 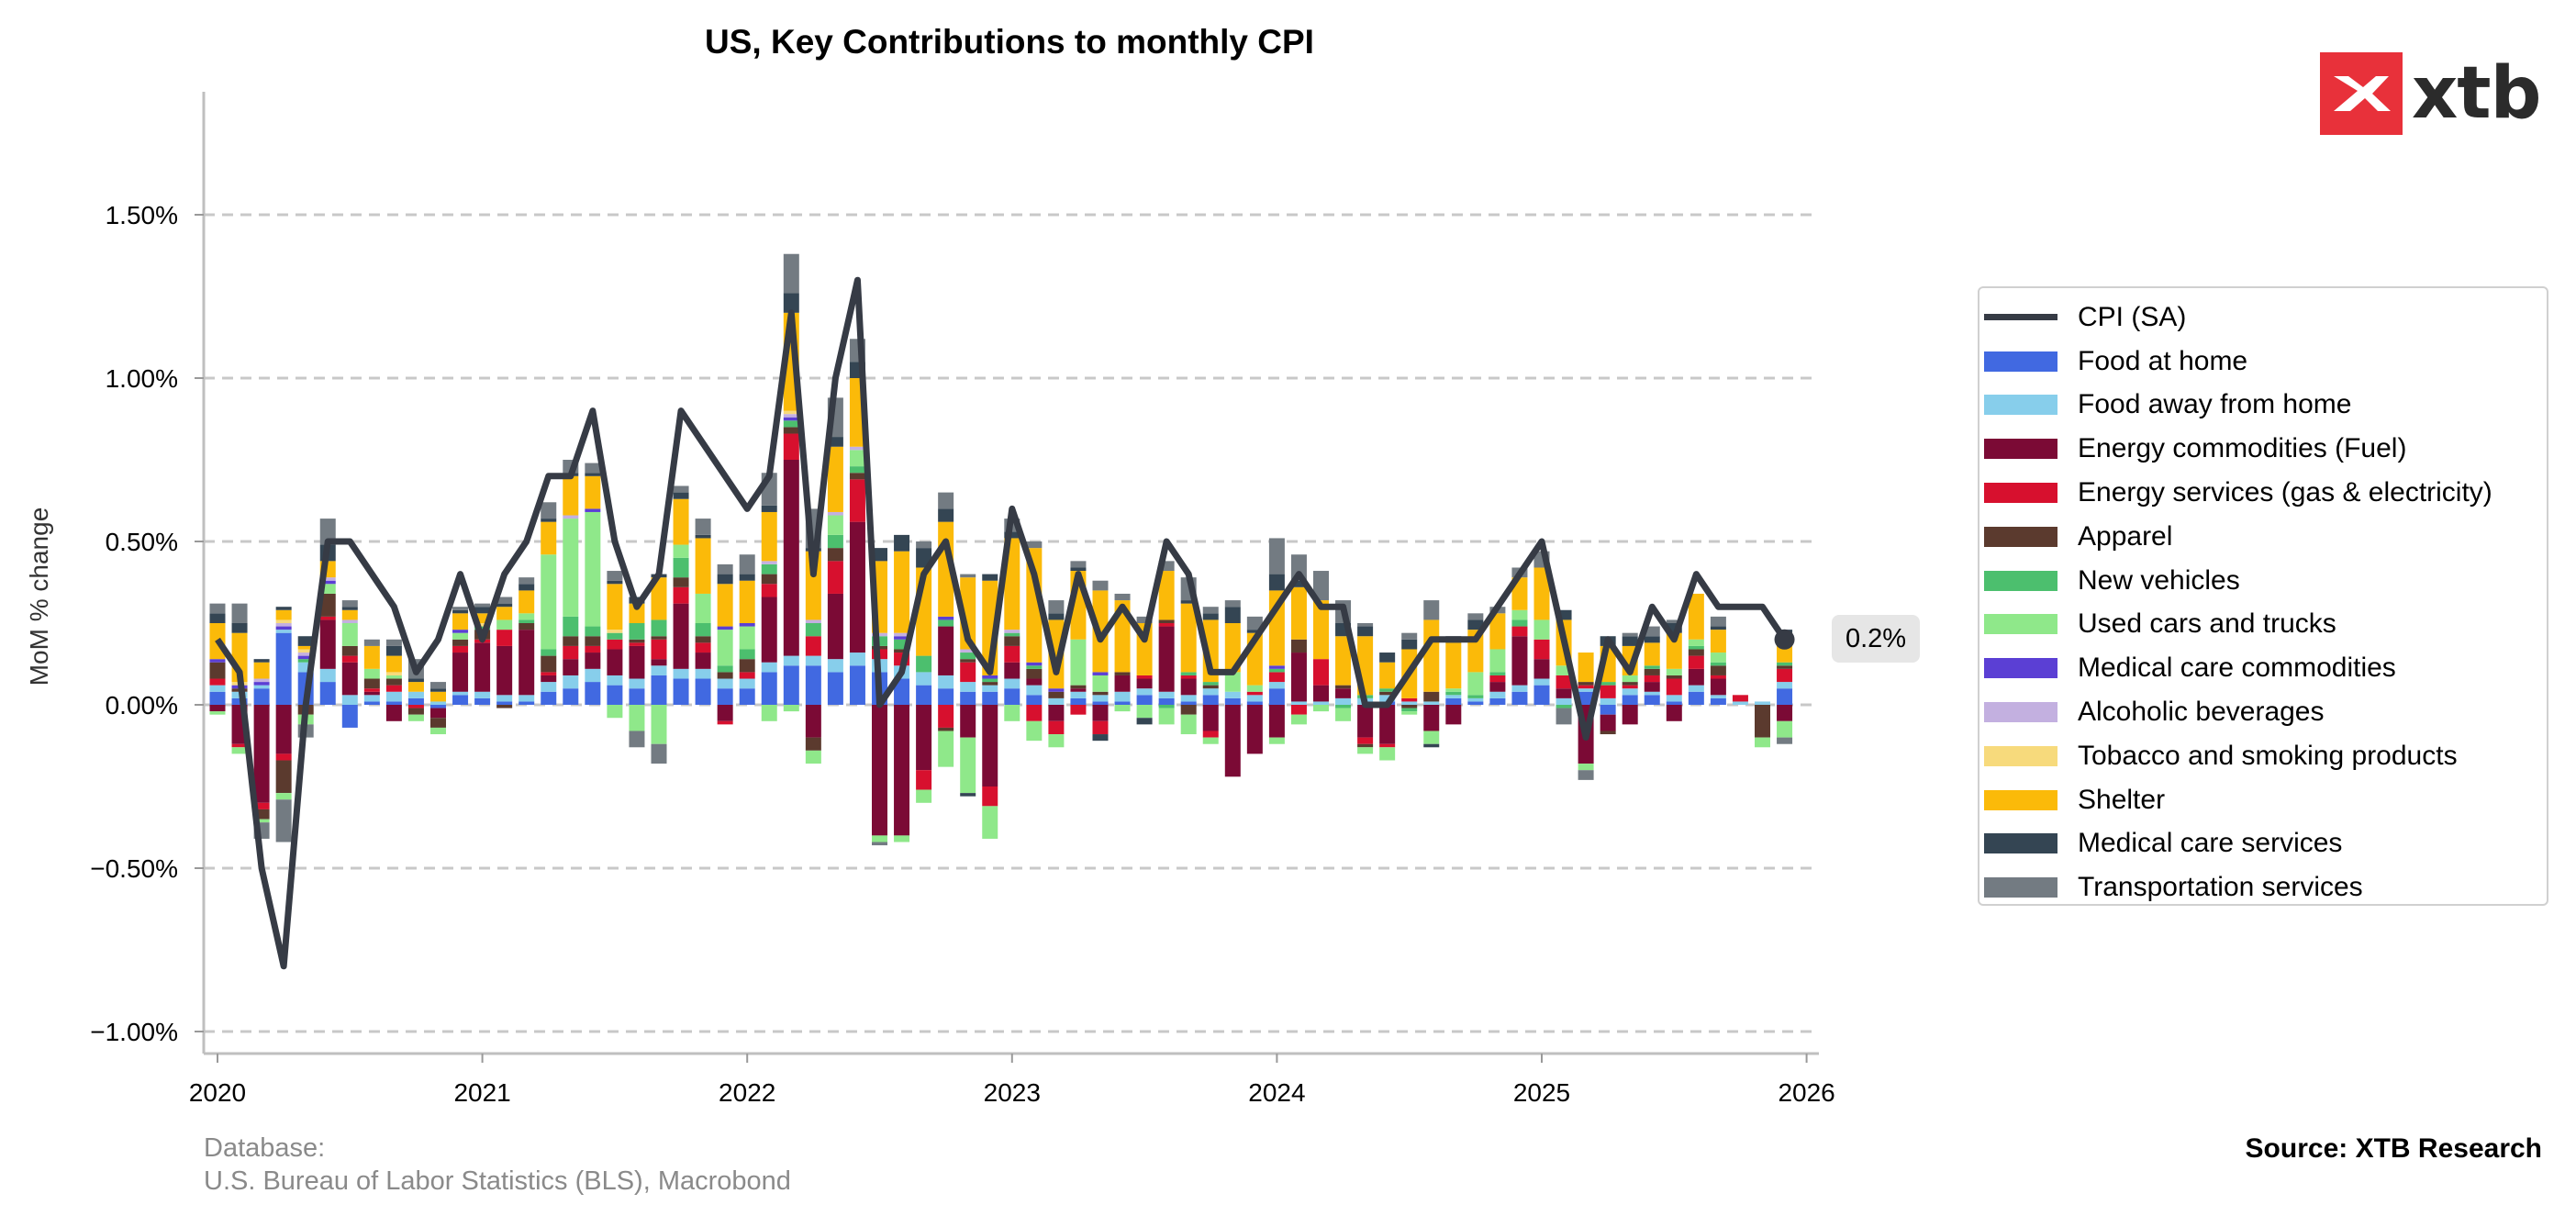 What do you see at coordinates (217, 1092) in the screenshot?
I see `x-tick-label: 2020` at bounding box center [217, 1092].